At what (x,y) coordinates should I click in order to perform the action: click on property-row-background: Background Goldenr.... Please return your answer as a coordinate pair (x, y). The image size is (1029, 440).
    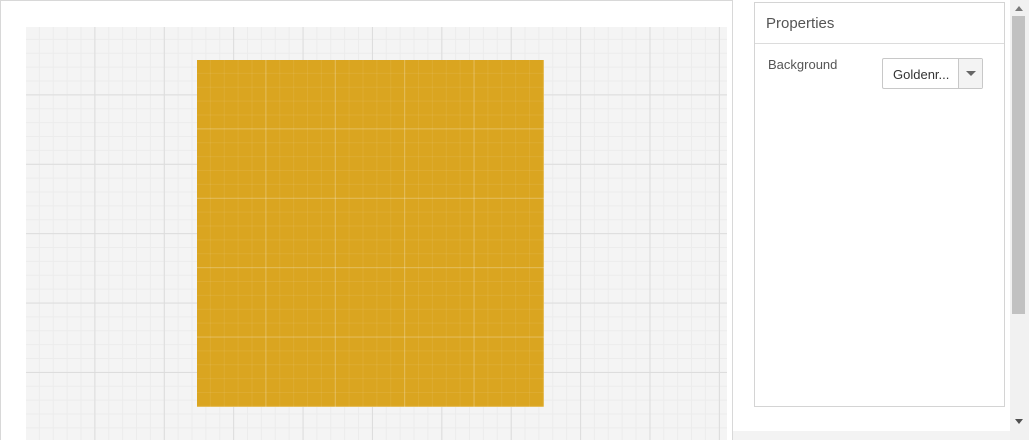
    Looking at the image, I should click on (879, 69).